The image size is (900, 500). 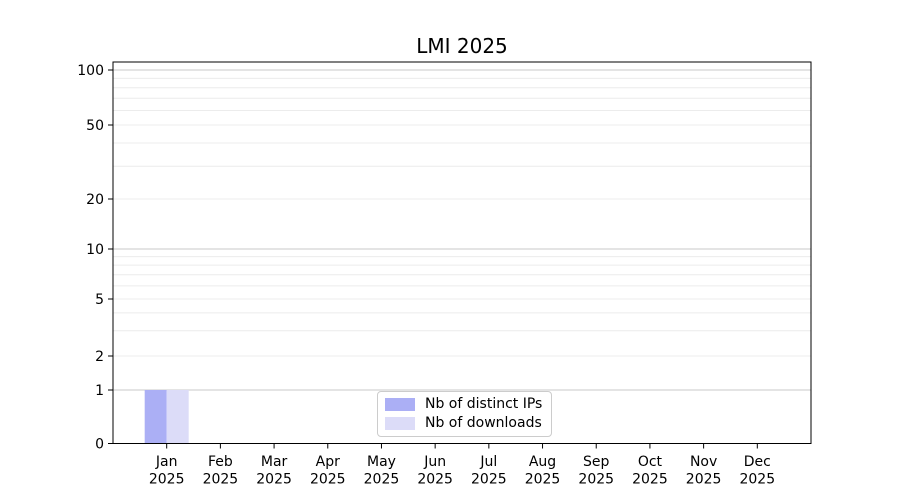 What do you see at coordinates (465, 414) in the screenshot?
I see `legend: Nb of distinct IPs Nb of downloads` at bounding box center [465, 414].